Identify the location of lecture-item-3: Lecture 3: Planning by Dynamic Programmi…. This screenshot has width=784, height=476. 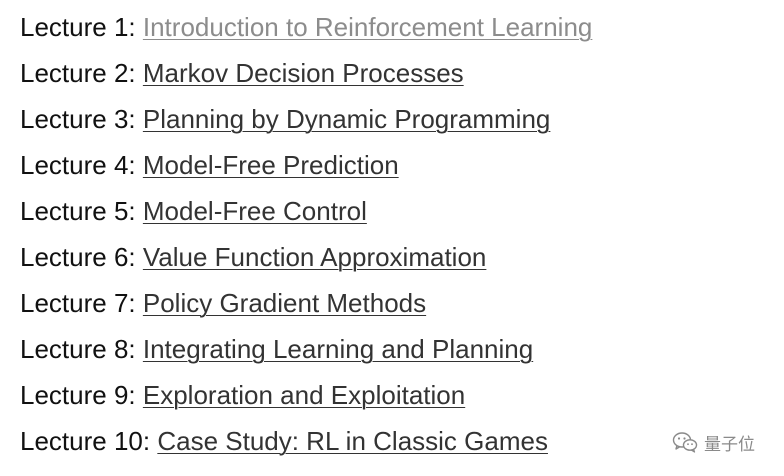
(306, 122).